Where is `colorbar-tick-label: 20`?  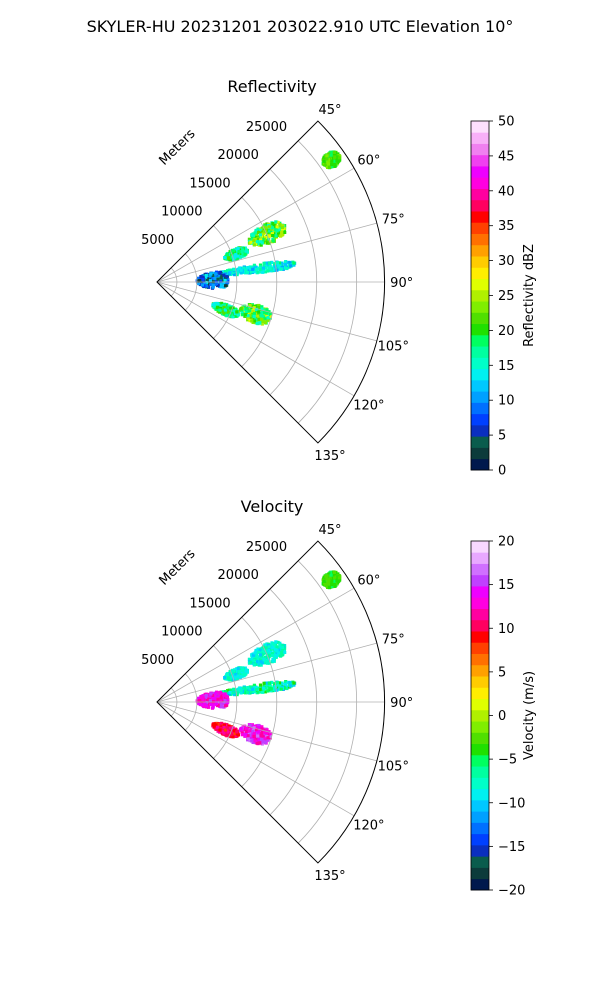
colorbar-tick-label: 20 is located at coordinates (506, 542).